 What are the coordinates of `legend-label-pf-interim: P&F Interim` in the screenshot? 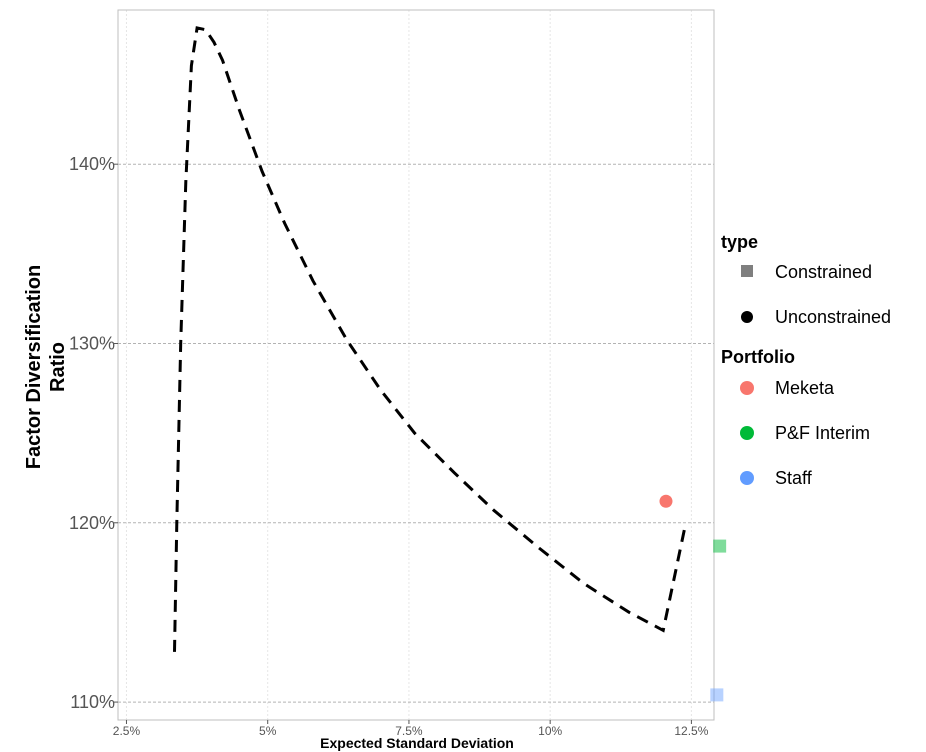 It's located at (822, 433).